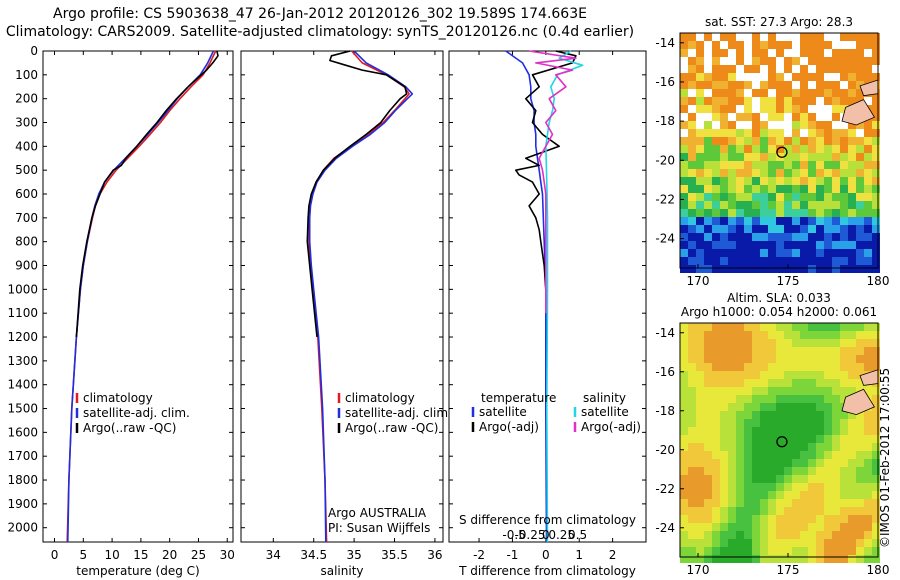 The image size is (900, 580). Describe the element at coordinates (858, 402) in the screenshot. I see `sla-map-land-vitilevu` at that location.